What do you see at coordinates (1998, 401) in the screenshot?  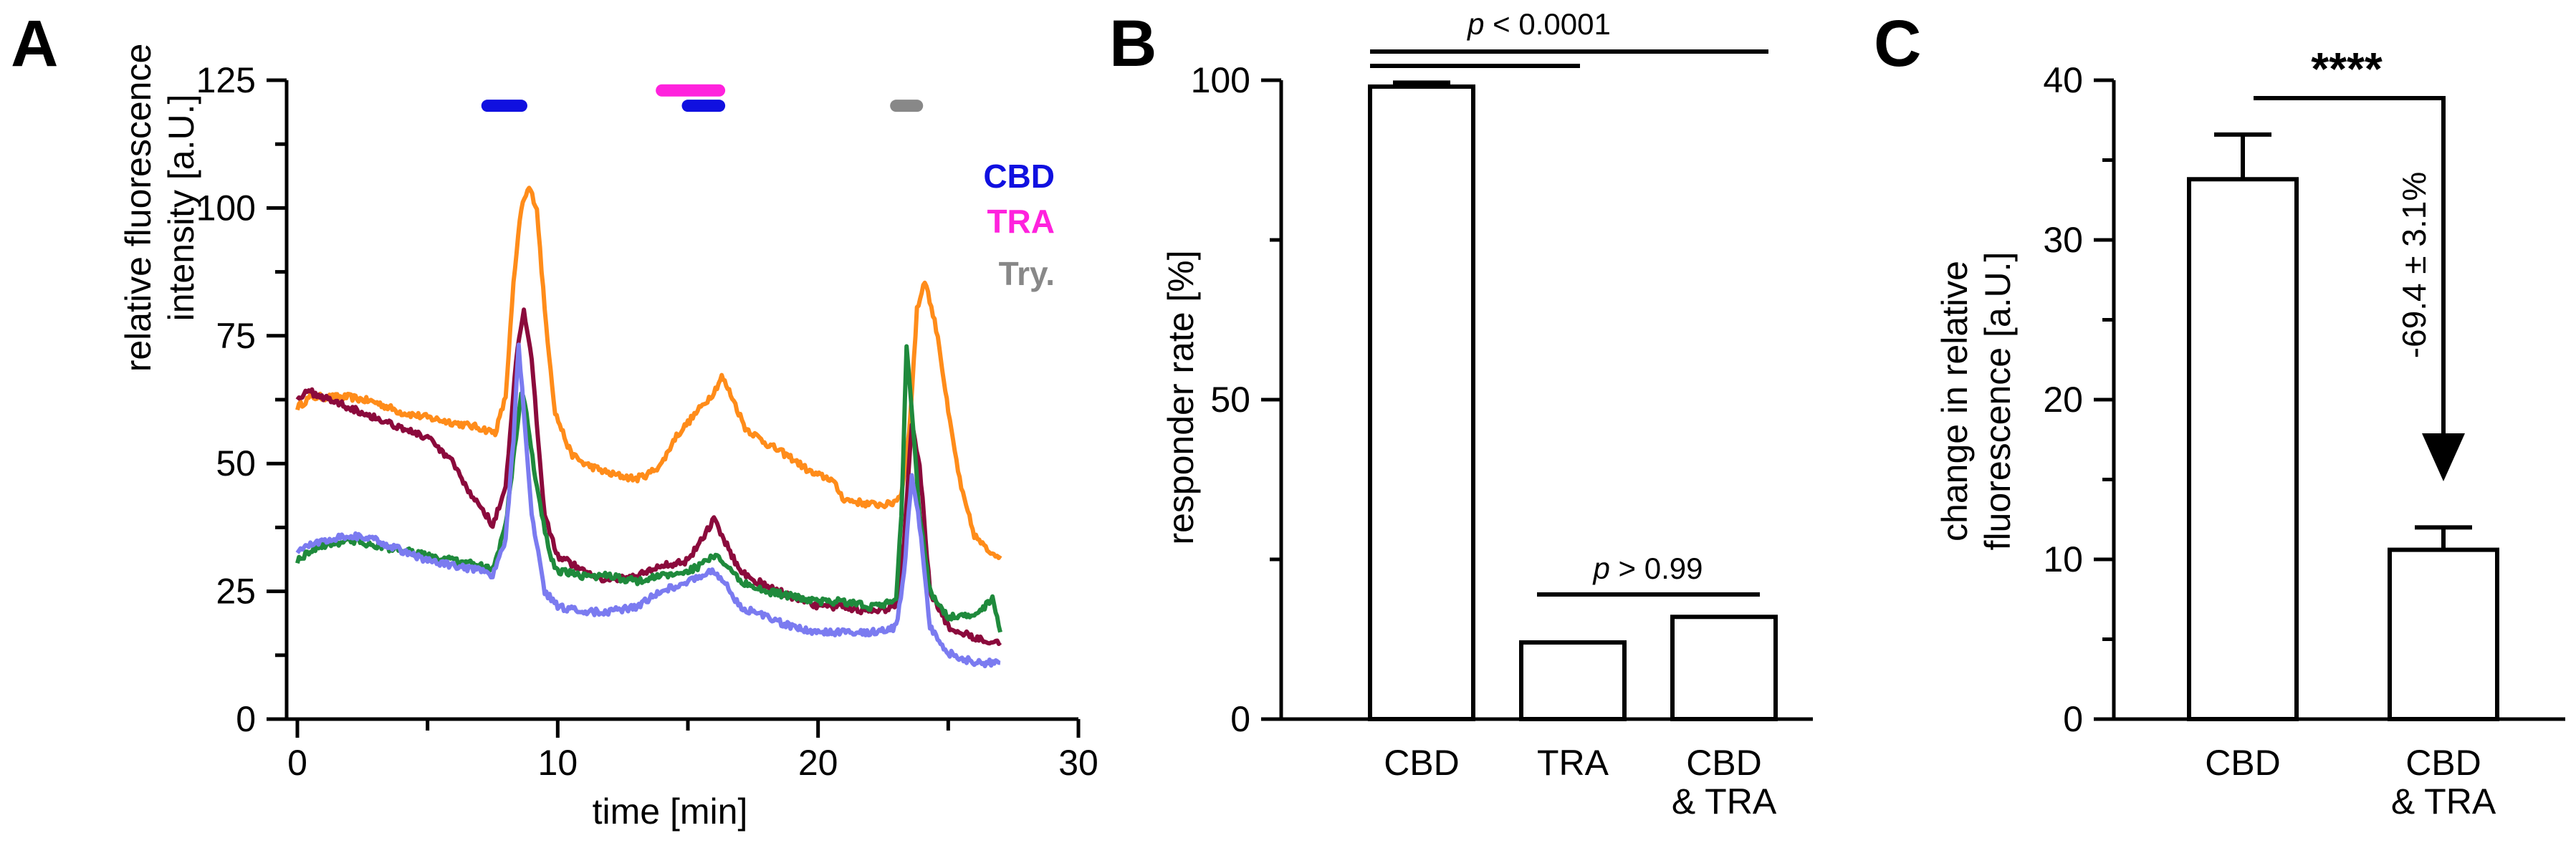 I see `panel-c-ylabel-line2: fluorescence [a.U.]` at bounding box center [1998, 401].